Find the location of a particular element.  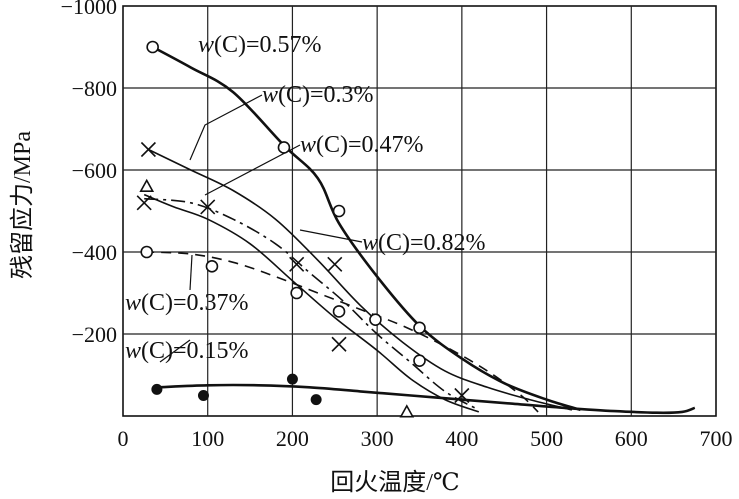

series-label: w(C)=0.82% is located at coordinates (424, 243).